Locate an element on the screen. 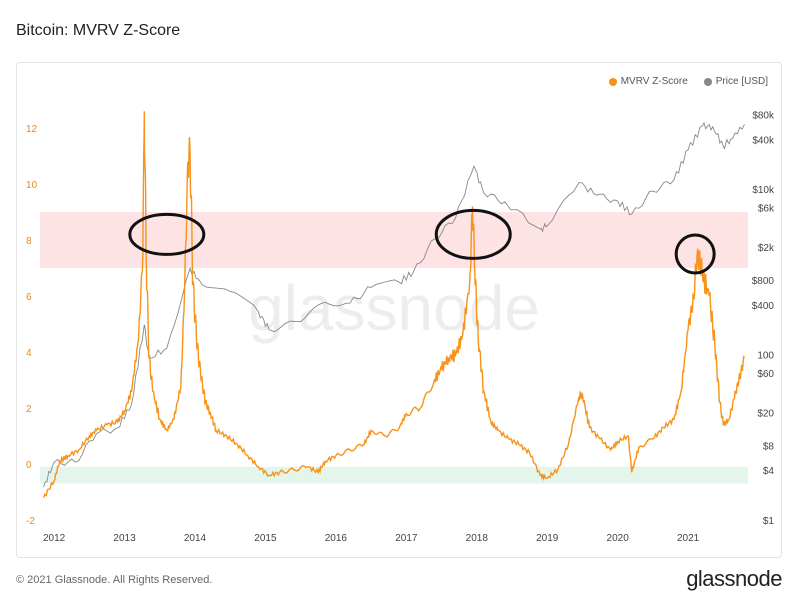  chart-legend: MVRV Z-Score Price [USD] is located at coordinates (688, 81).